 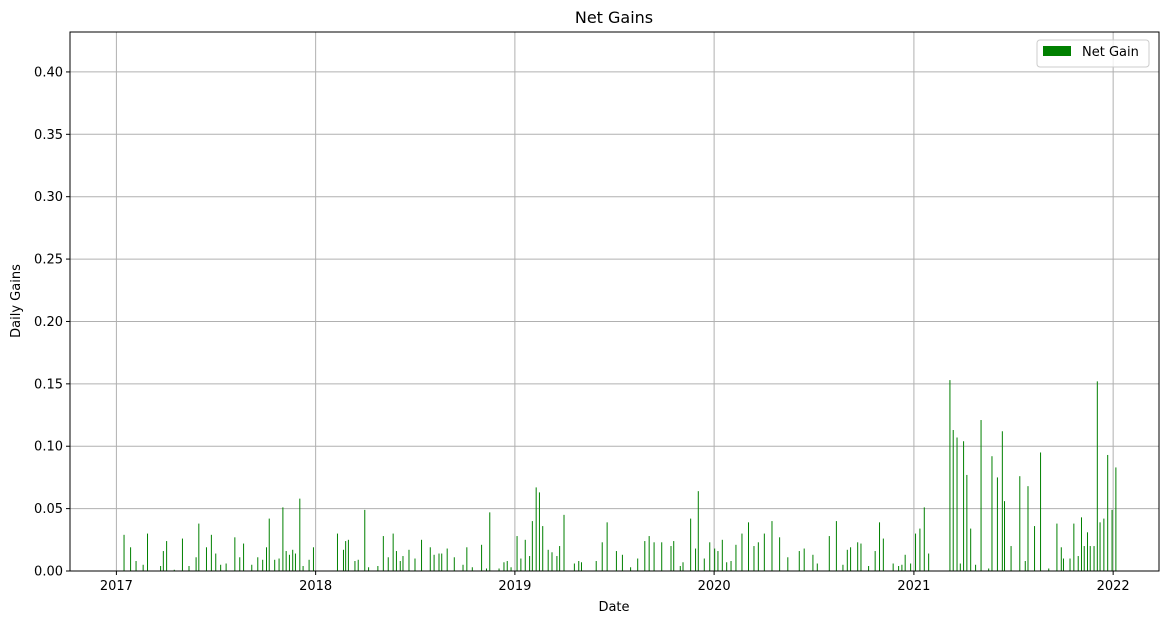 What do you see at coordinates (48, 384) in the screenshot?
I see `y-tick-label: 0.15` at bounding box center [48, 384].